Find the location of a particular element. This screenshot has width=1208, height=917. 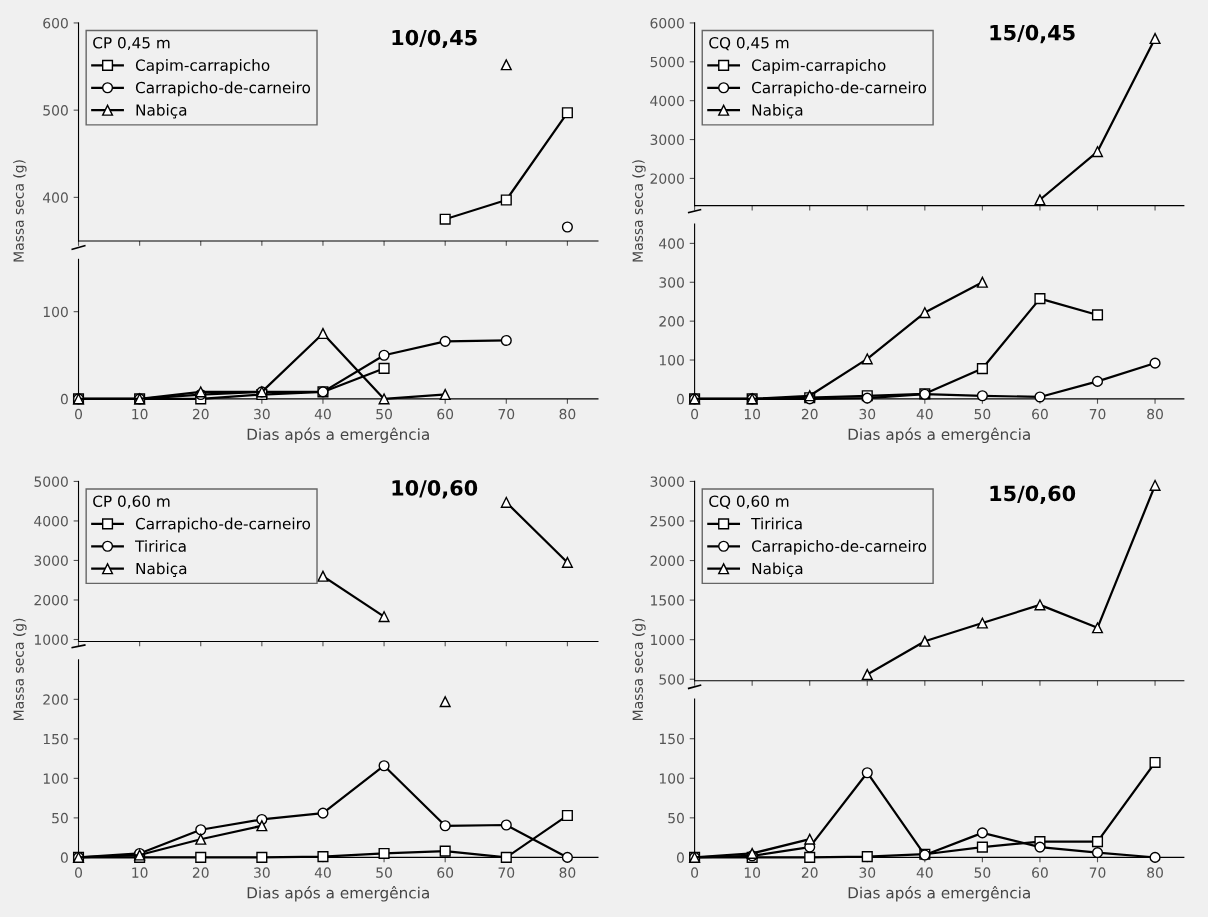

y-tick-label: 300 is located at coordinates (671, 282).